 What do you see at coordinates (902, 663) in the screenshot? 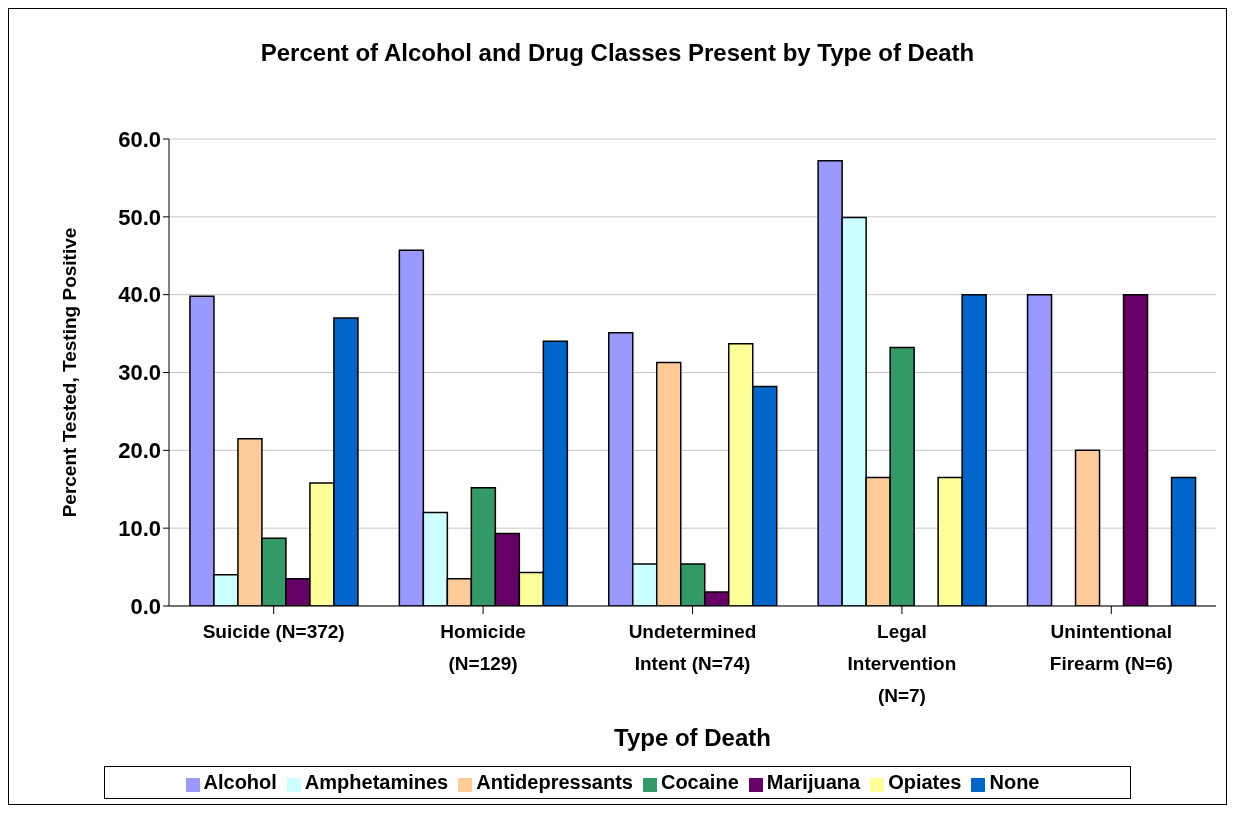
I see `x-tick-label: Legal Intervention (N=7)` at bounding box center [902, 663].